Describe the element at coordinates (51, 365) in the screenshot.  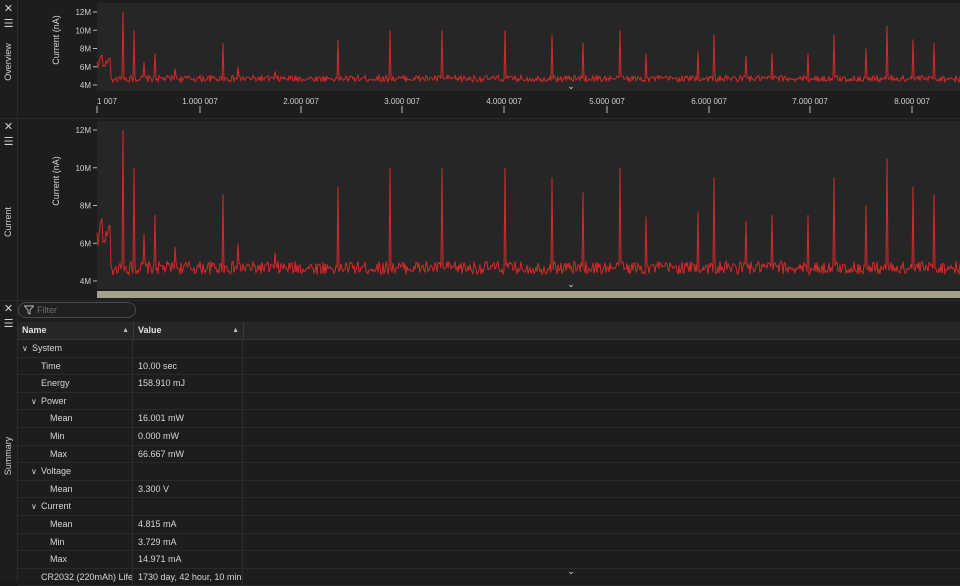
I see `row-name: Time` at that location.